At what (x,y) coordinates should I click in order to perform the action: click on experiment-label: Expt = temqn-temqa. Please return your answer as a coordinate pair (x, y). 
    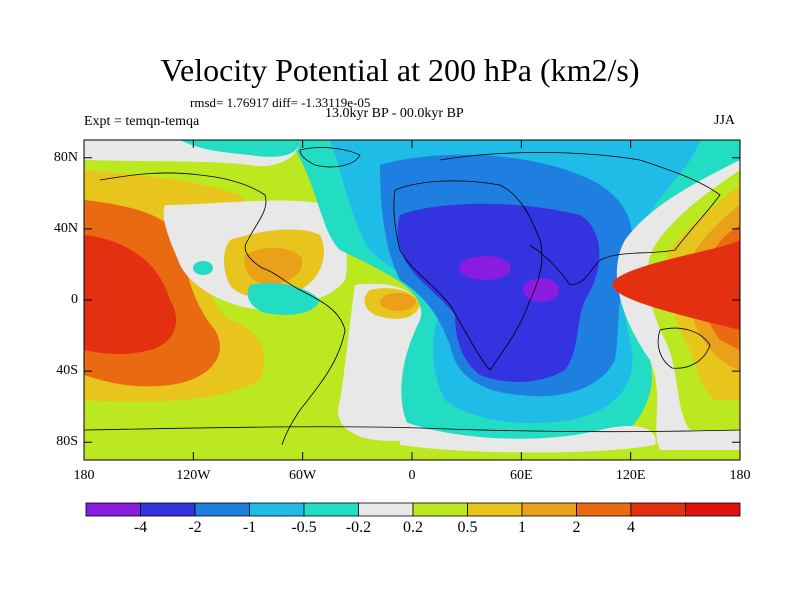
    Looking at the image, I should click on (142, 121).